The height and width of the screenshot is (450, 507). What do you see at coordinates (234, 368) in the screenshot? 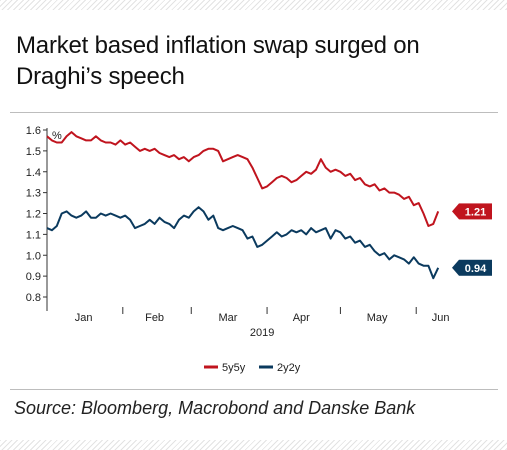
I see `legend-label-5y5y: 5y5y` at bounding box center [234, 368].